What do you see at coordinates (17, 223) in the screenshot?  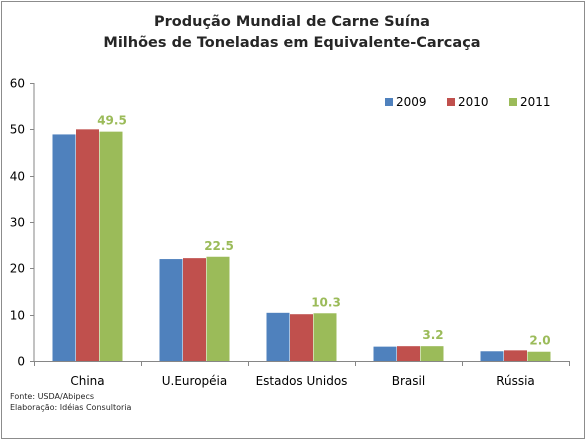 I see `y-tick-label: 30` at bounding box center [17, 223].